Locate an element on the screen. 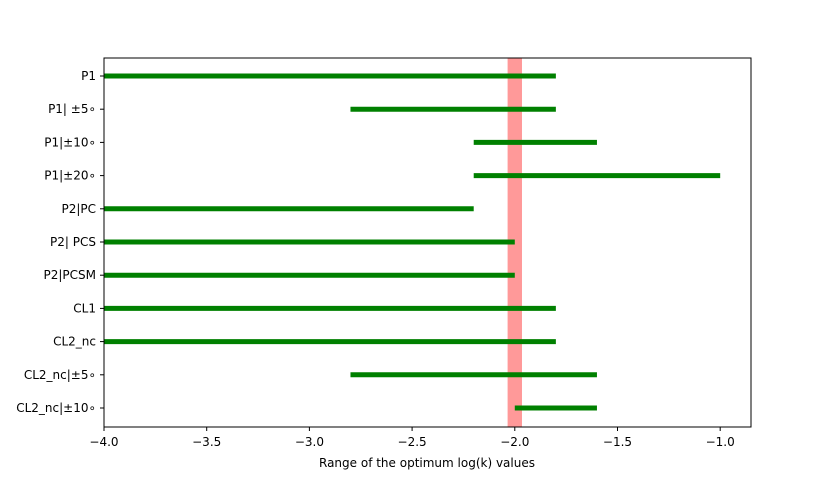  y-tick-label: P2|PCSM is located at coordinates (70, 275).